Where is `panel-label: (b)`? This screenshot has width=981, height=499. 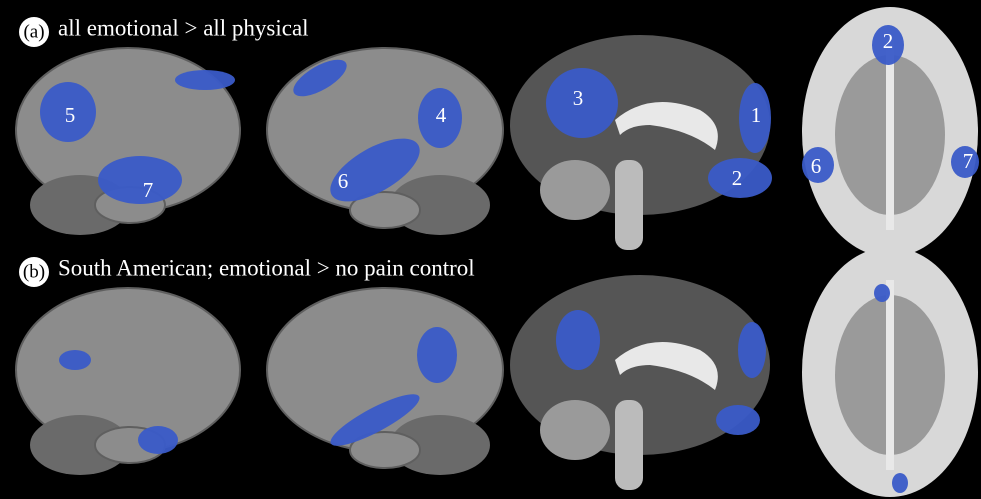 panel-label: (b) is located at coordinates (34, 271).